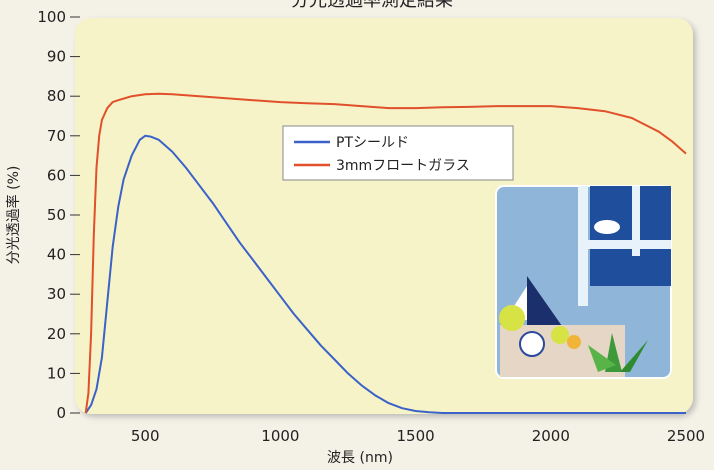 The image size is (714, 470). What do you see at coordinates (13, 215) in the screenshot?
I see `y-axis-label: 分光透過率 (%)` at bounding box center [13, 215].